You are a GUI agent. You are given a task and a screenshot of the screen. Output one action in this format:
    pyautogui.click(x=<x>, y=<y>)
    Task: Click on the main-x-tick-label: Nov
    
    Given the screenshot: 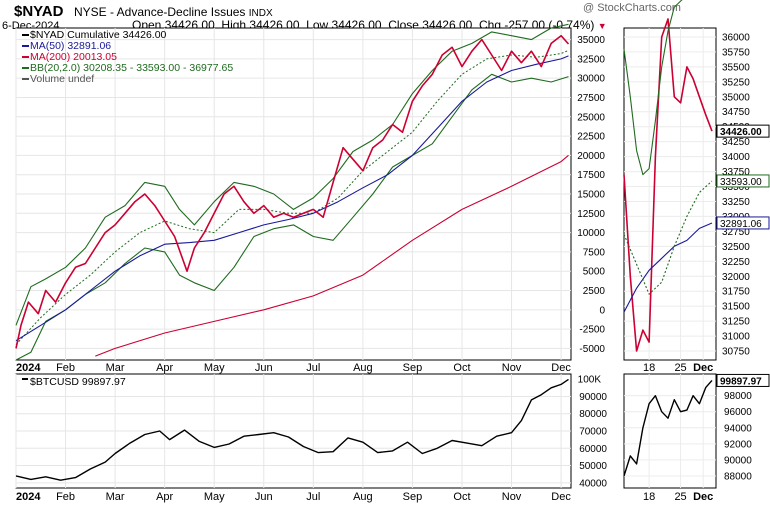 What is the action you would take?
    pyautogui.click(x=512, y=368)
    